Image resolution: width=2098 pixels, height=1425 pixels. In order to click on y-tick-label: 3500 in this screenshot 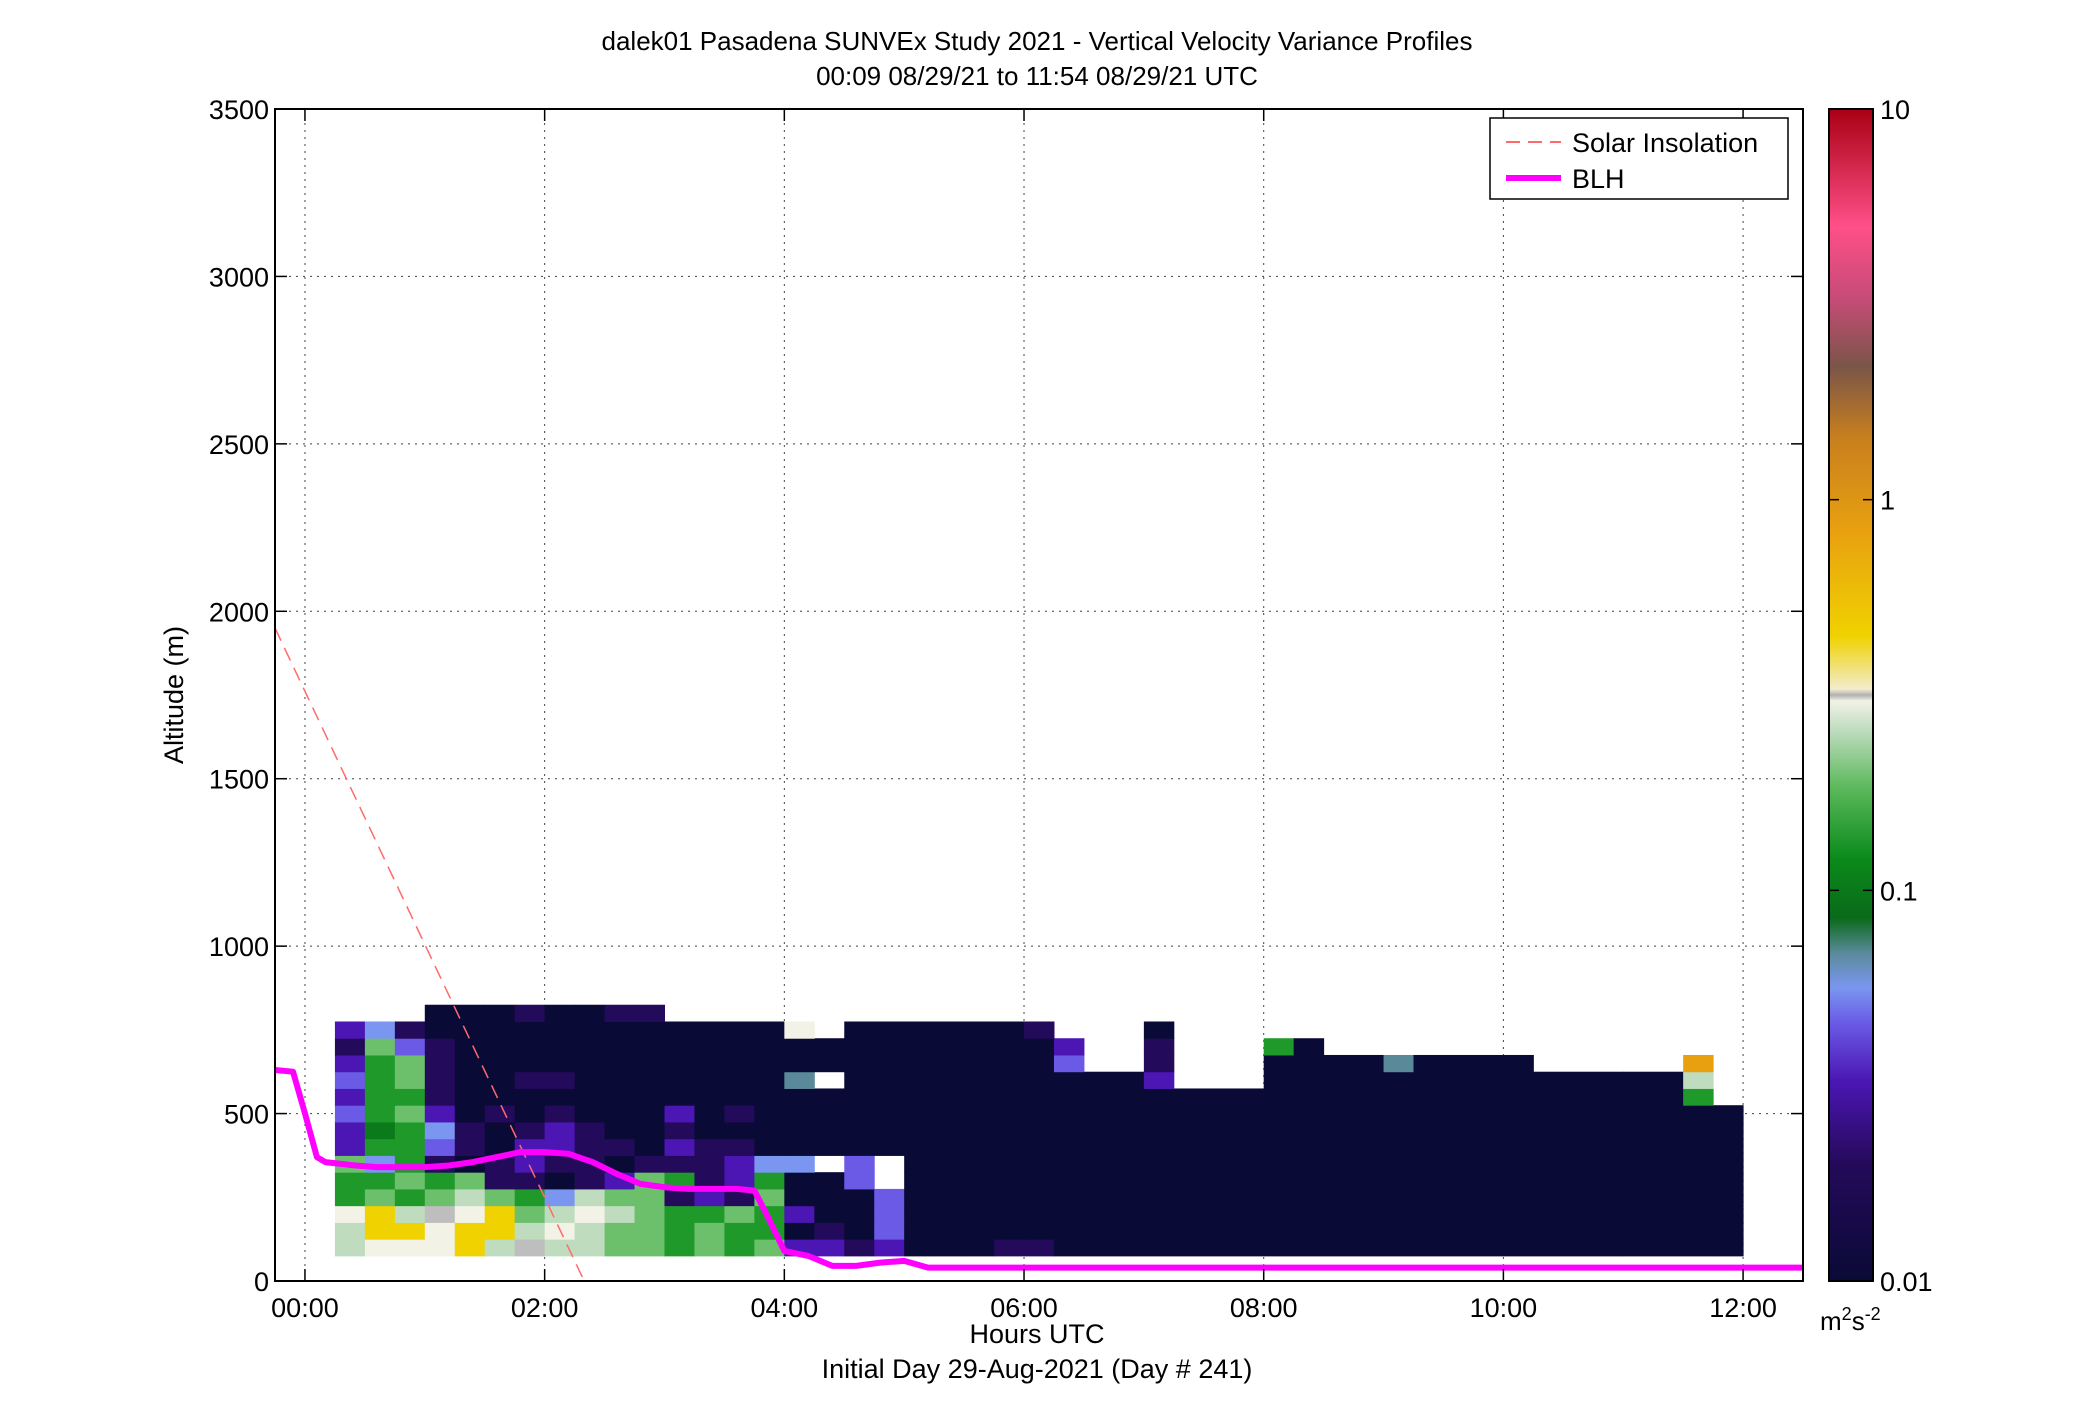, I will do `click(239, 110)`.